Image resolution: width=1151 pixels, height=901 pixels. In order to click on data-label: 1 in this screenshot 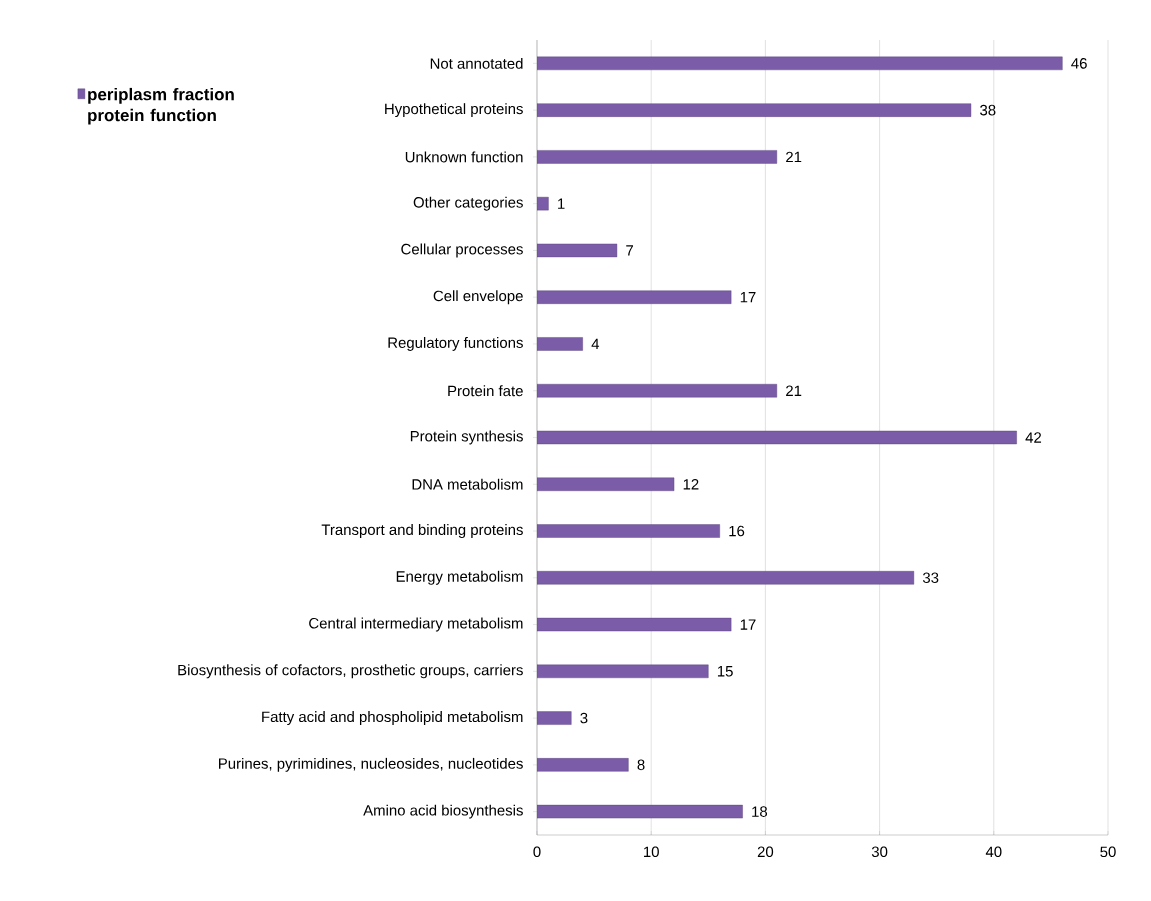, I will do `click(561, 203)`.